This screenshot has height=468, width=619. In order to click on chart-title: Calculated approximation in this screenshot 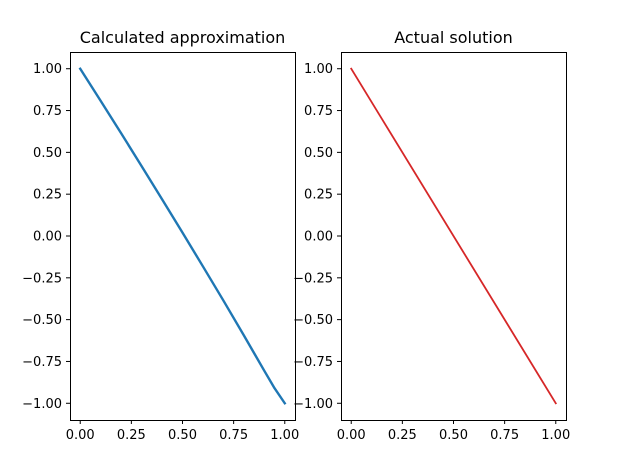, I will do `click(183, 37)`.